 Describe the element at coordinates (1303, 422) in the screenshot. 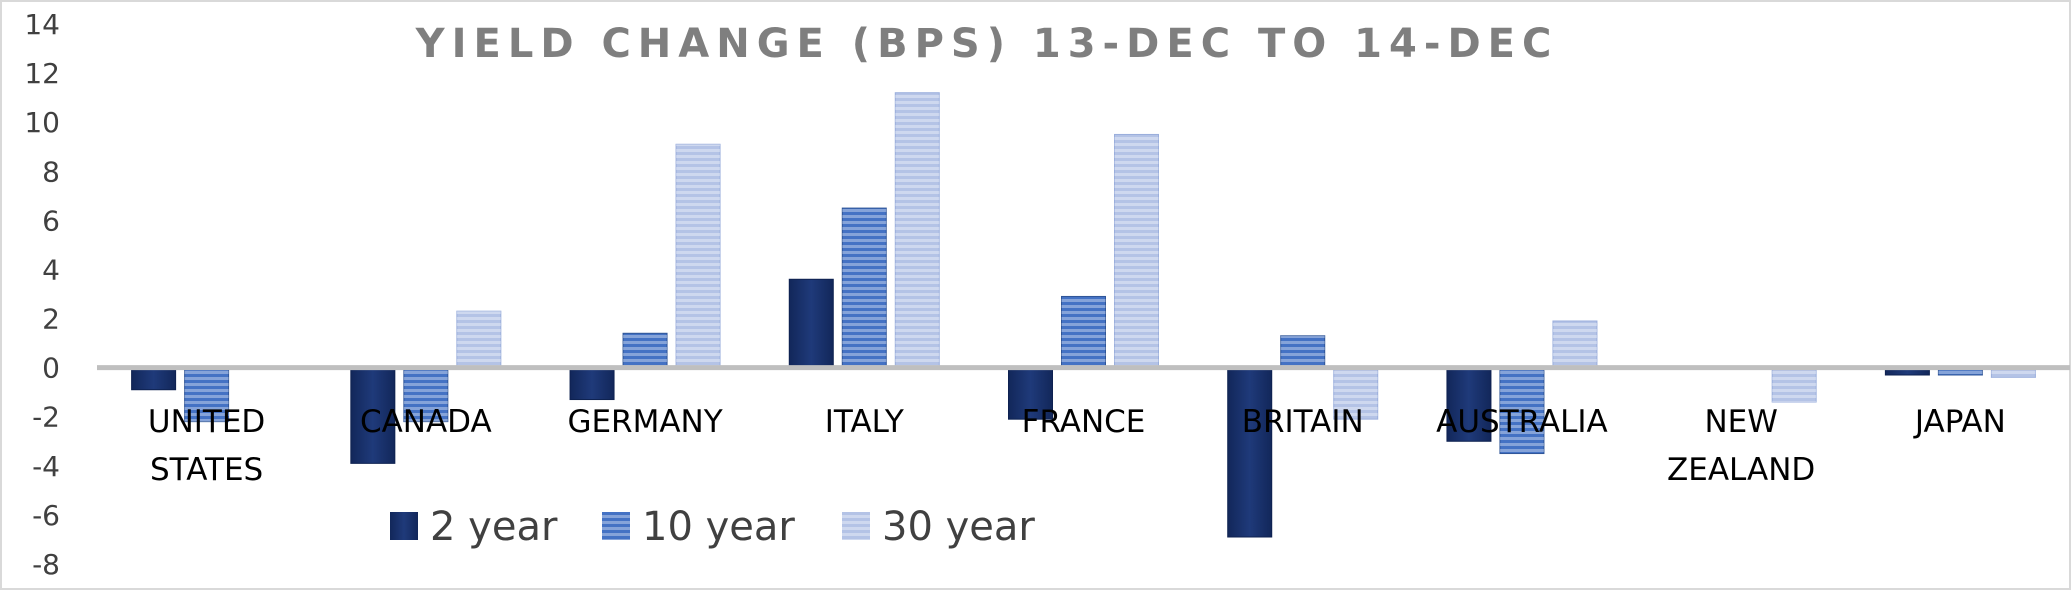

I see `x-tick-label: BRITAIN` at that location.